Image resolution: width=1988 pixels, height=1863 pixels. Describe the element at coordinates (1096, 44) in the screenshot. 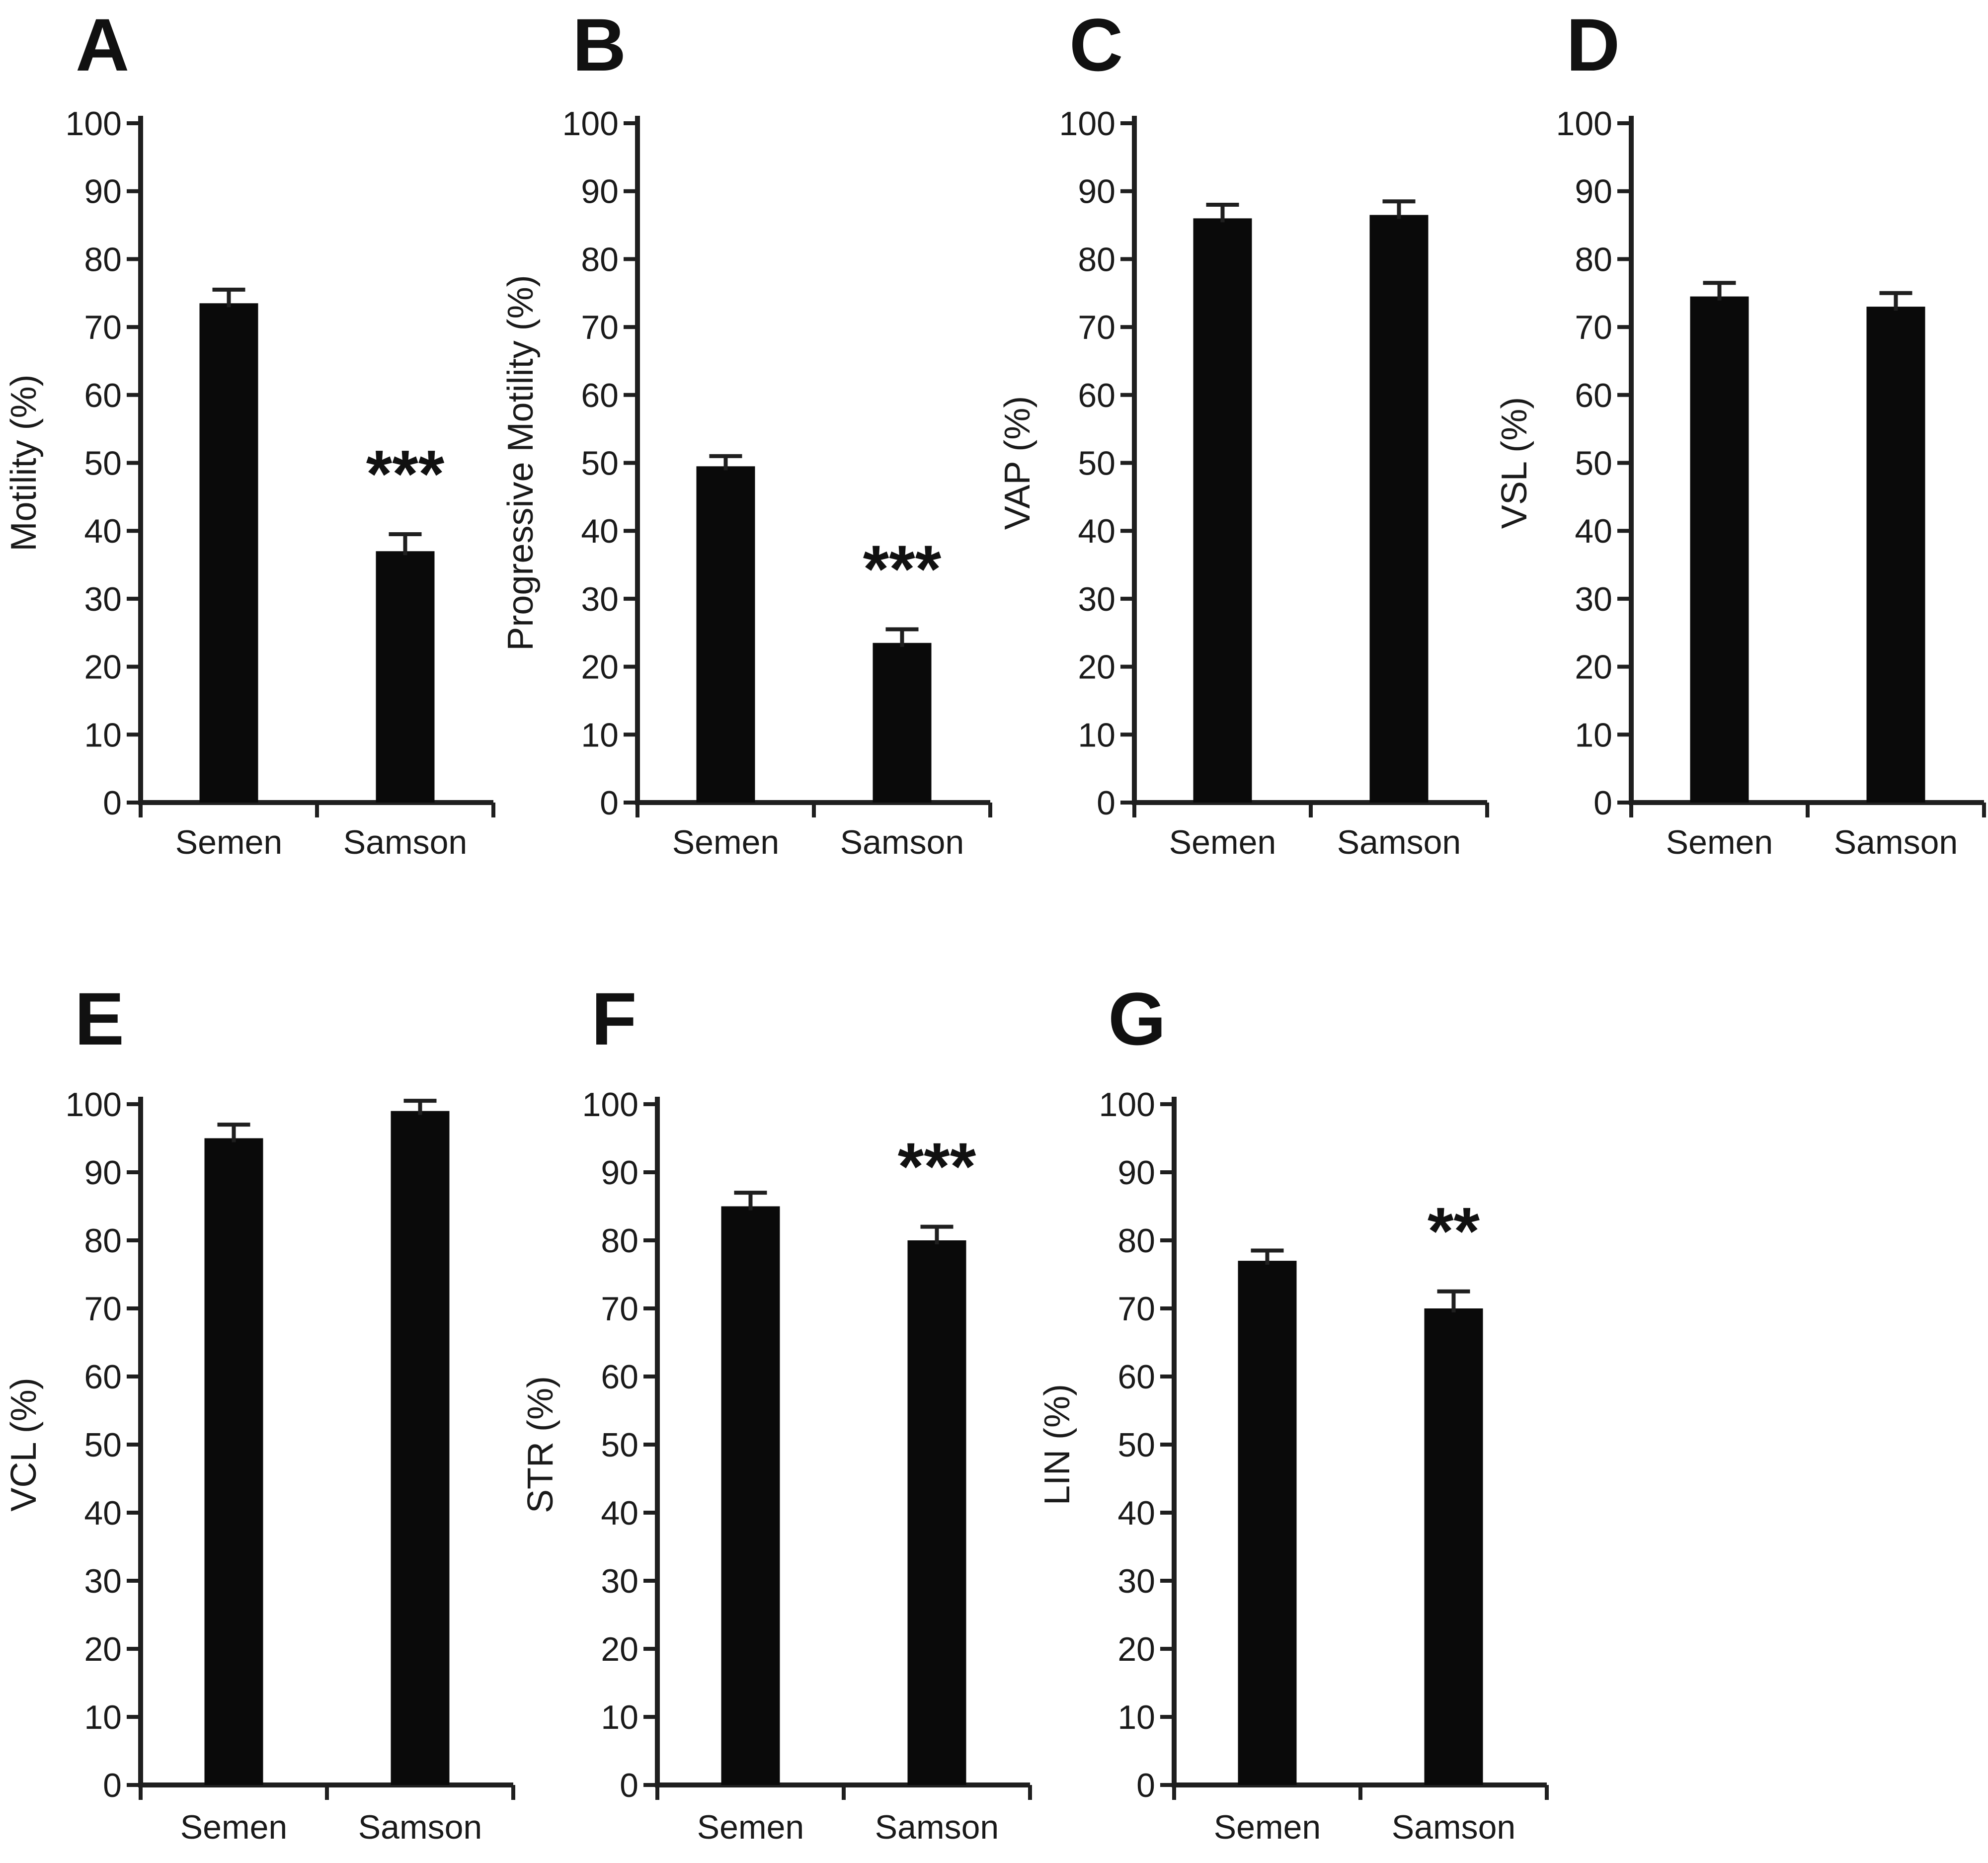

I see `panel-letter: C` at that location.